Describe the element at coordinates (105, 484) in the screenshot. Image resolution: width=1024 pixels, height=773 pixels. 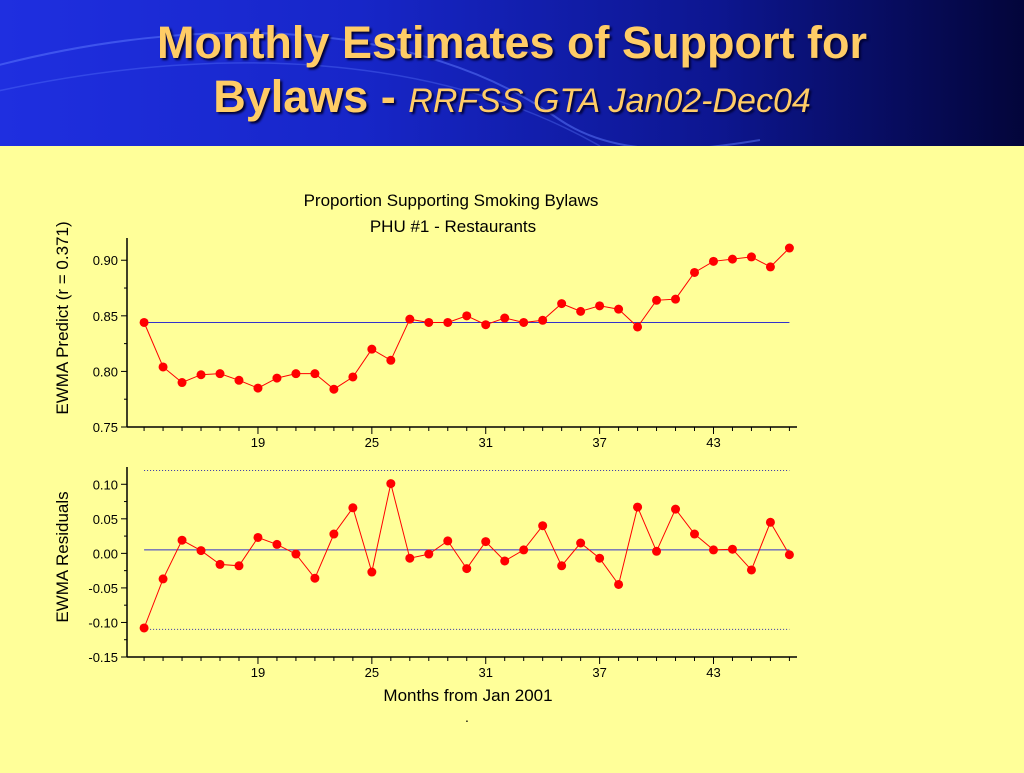
I see `bot-y-tick-label: 0.10` at that location.